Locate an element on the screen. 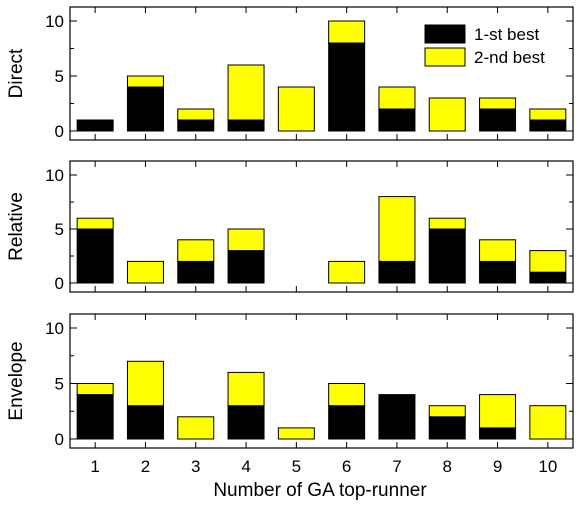 The width and height of the screenshot is (578, 511). x-tick-label: 10 is located at coordinates (547, 466).